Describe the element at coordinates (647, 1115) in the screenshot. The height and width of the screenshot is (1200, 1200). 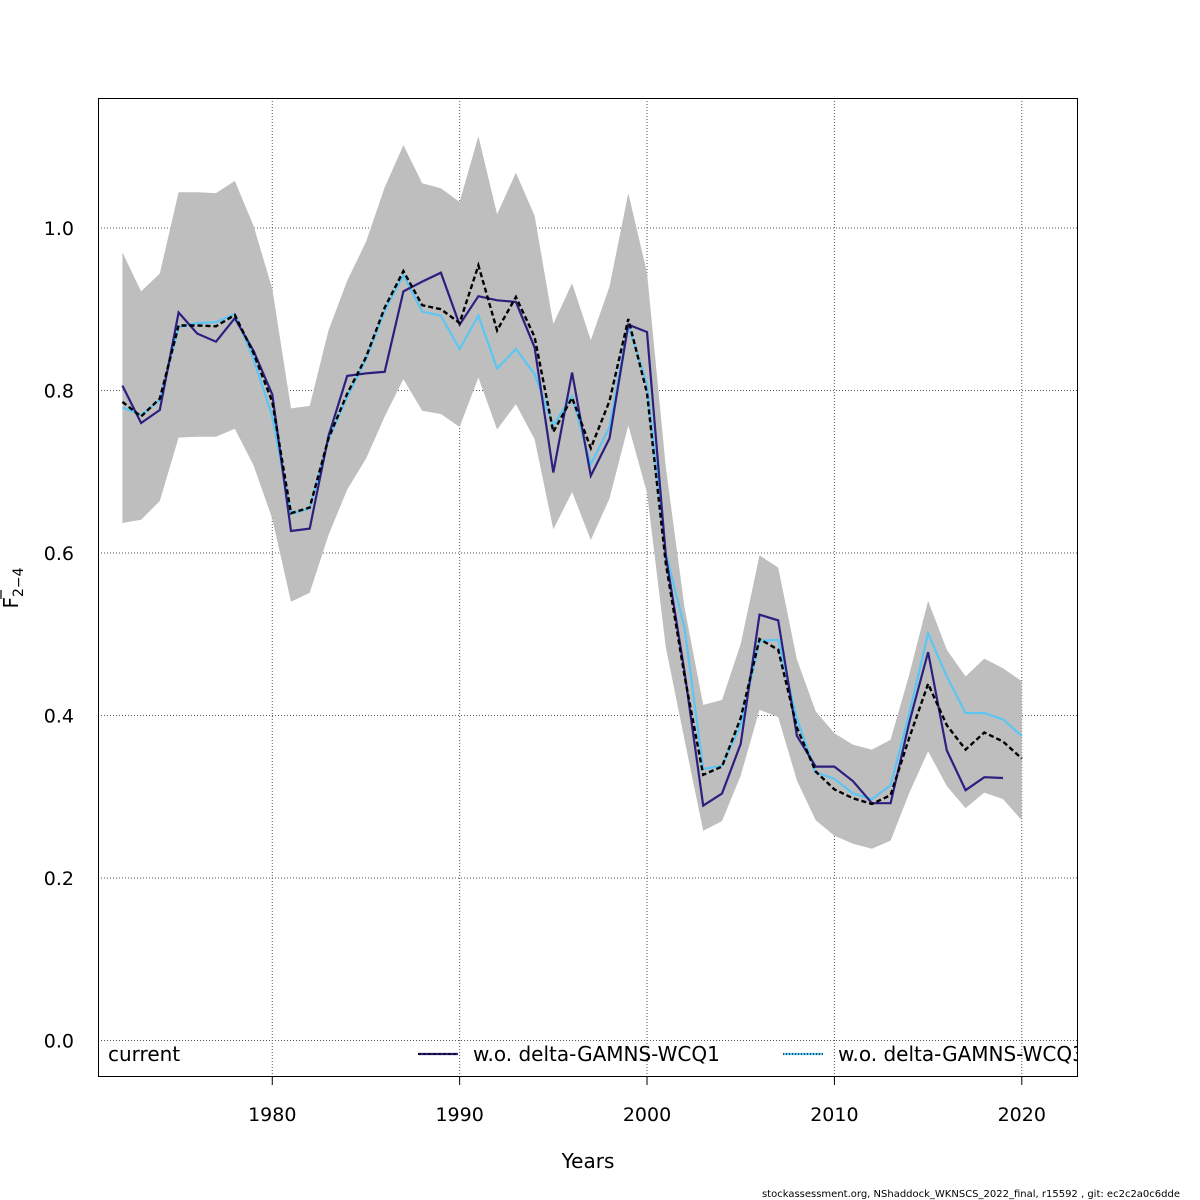
I see `x-tick-label-2000: 2000` at that location.